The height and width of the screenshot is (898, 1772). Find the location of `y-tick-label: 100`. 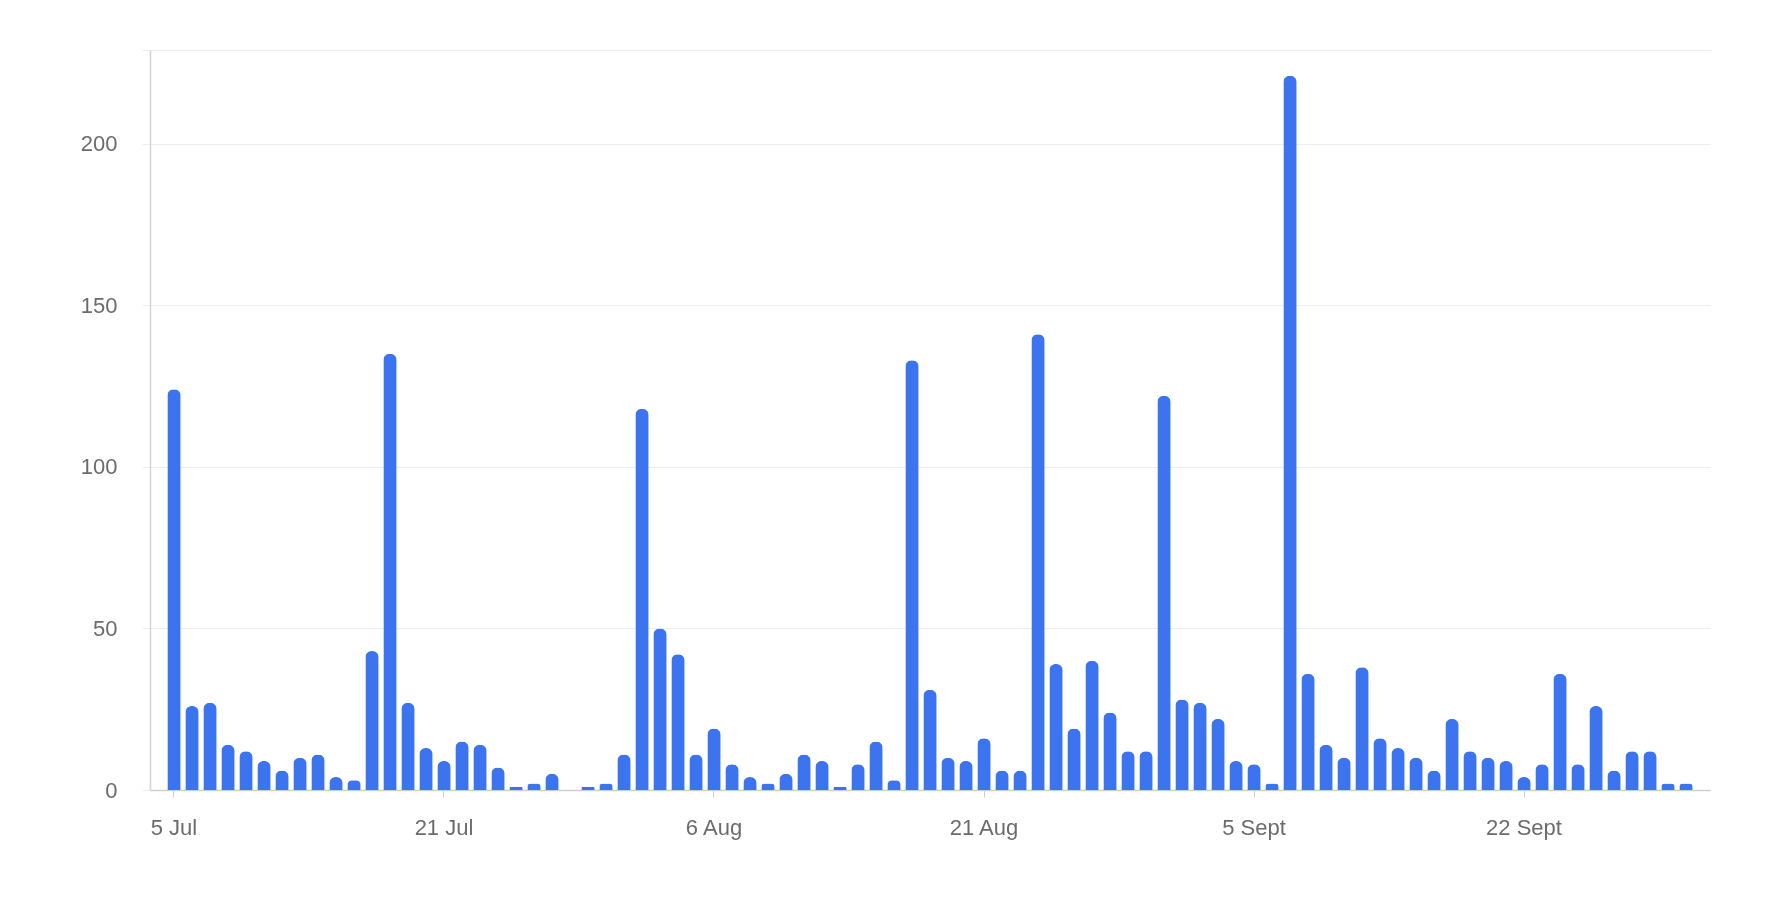

y-tick-label: 100 is located at coordinates (99, 467).